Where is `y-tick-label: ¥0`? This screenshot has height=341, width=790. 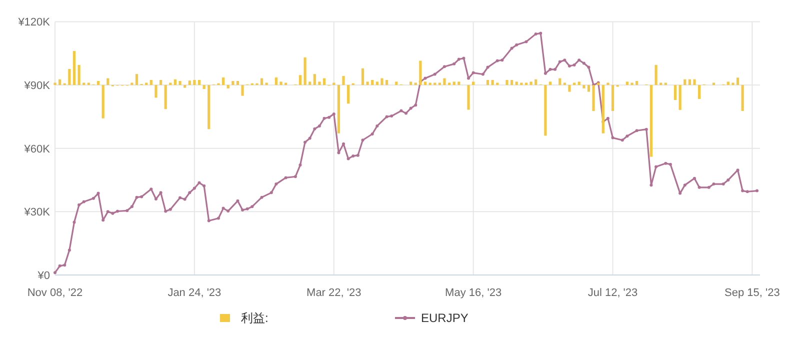
y-tick-label: ¥0 is located at coordinates (43, 276).